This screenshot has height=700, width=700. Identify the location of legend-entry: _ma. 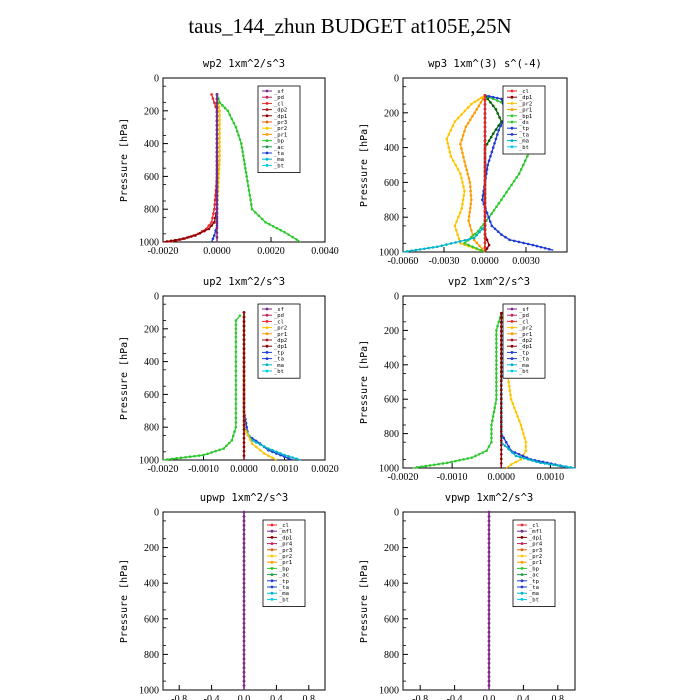
(534, 594).